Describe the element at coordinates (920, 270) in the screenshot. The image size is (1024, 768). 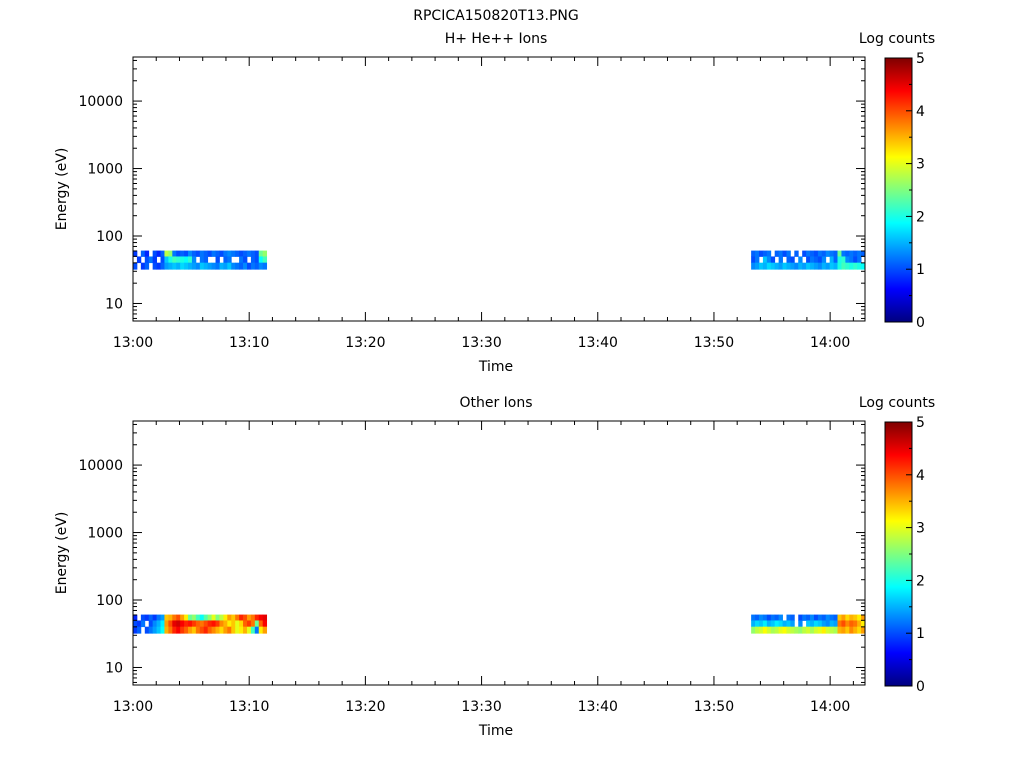
I see `colorbar-tick-label: 1` at that location.